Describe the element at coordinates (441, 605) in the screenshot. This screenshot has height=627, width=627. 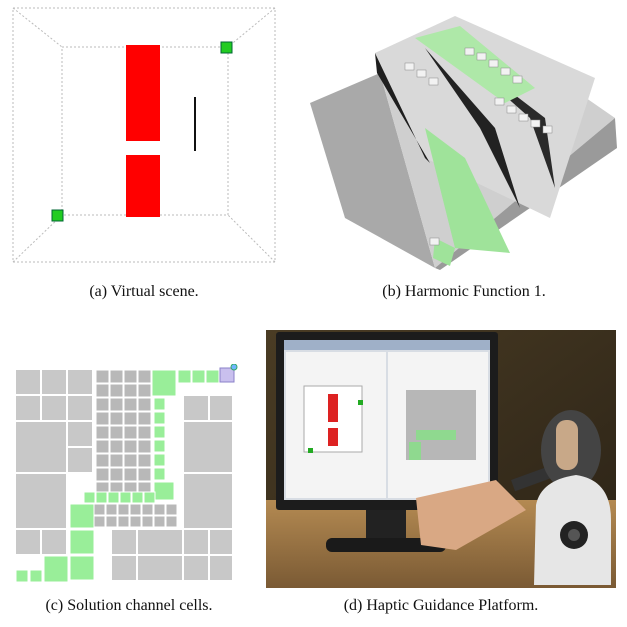
I see `caption-d: (d) Haptic Guidance Platform.` at that location.